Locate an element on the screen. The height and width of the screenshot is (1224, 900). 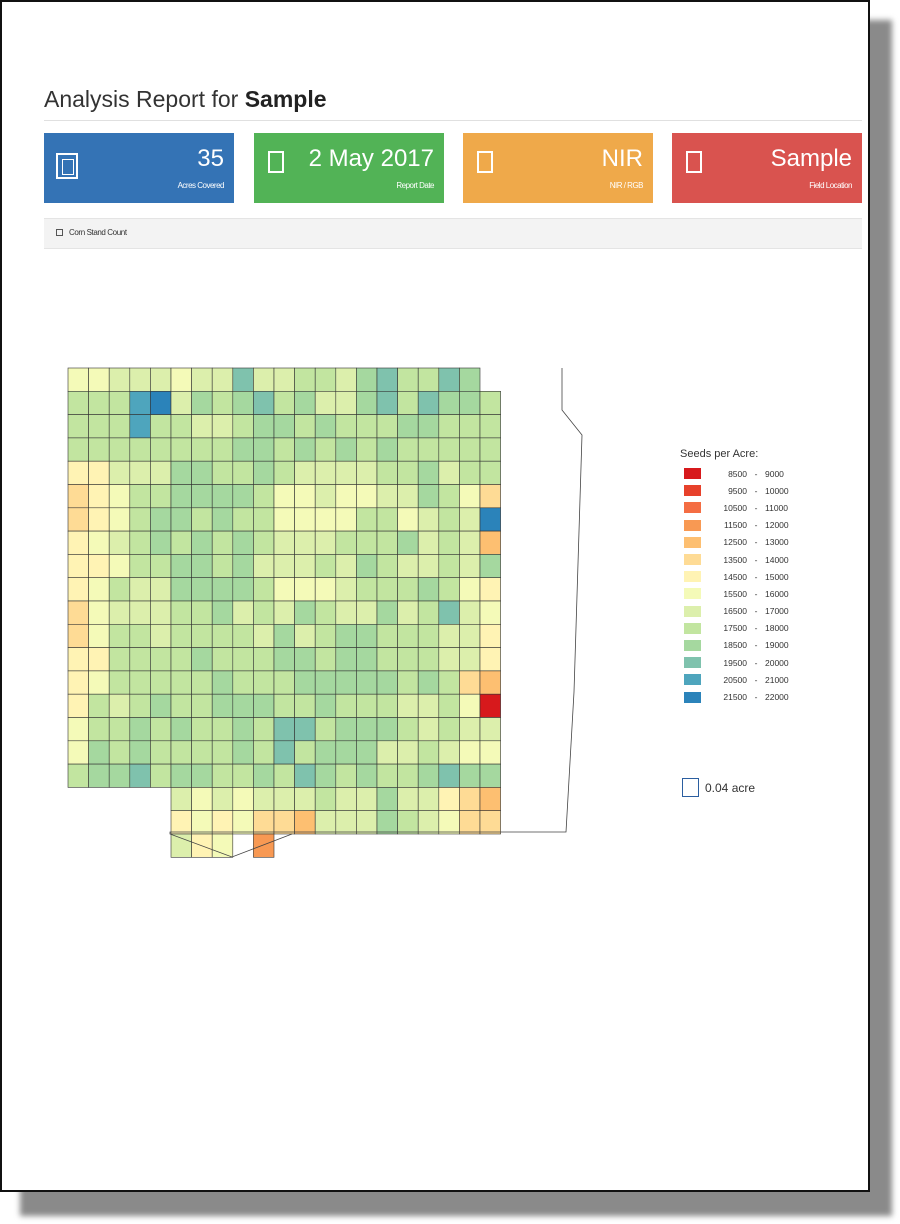
legend-high: 18000 is located at coordinates (777, 628).